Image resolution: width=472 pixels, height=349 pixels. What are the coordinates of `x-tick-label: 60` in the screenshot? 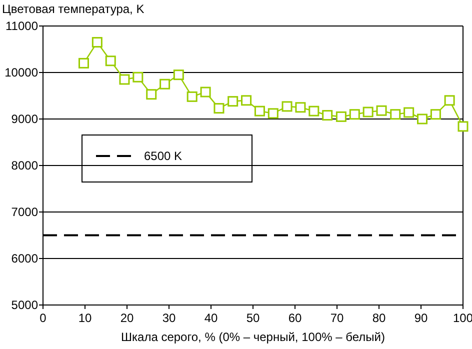 It's located at (295, 318).